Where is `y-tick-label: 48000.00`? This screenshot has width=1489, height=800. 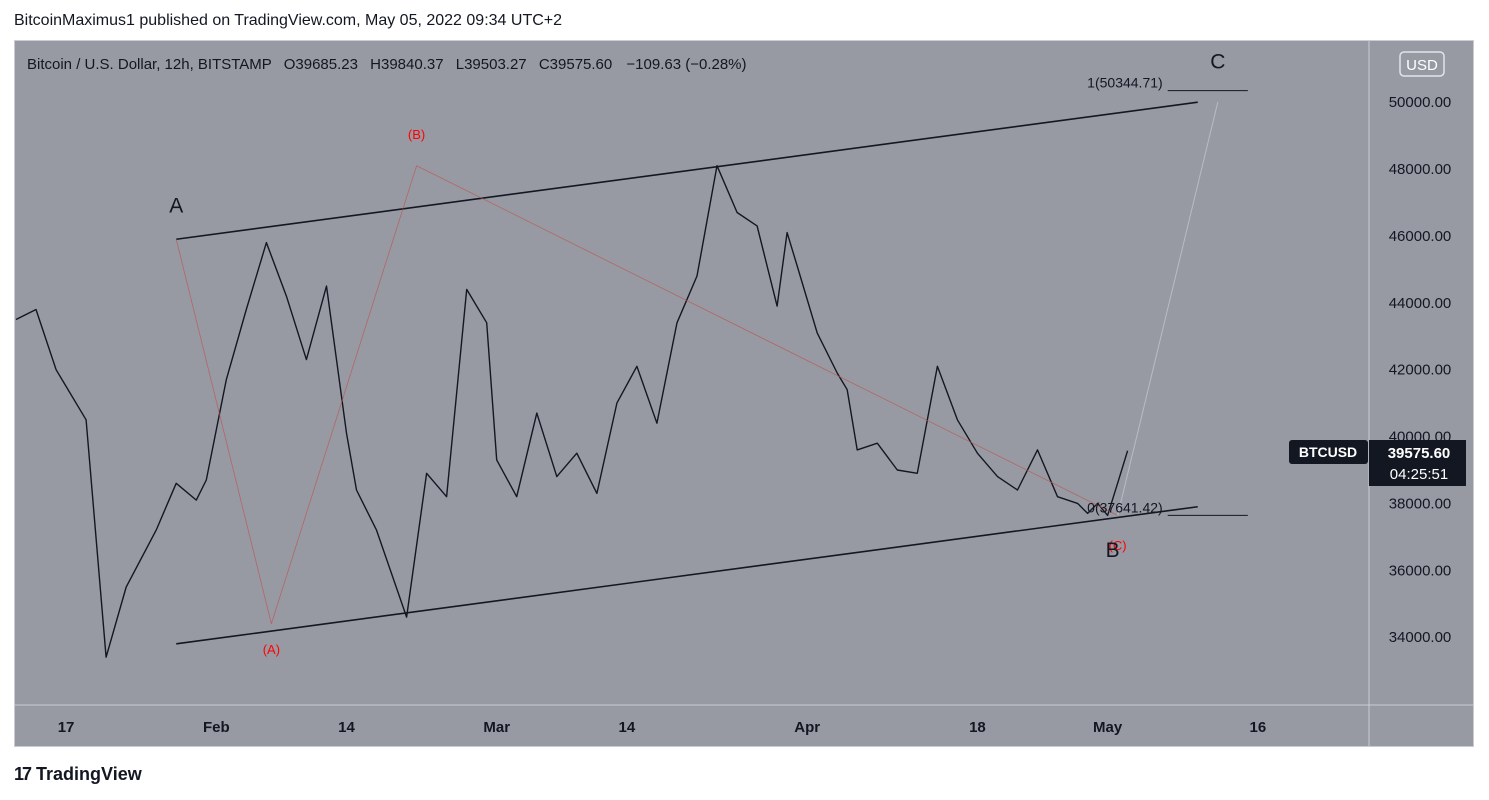 y-tick-label: 48000.00 is located at coordinates (1420, 169).